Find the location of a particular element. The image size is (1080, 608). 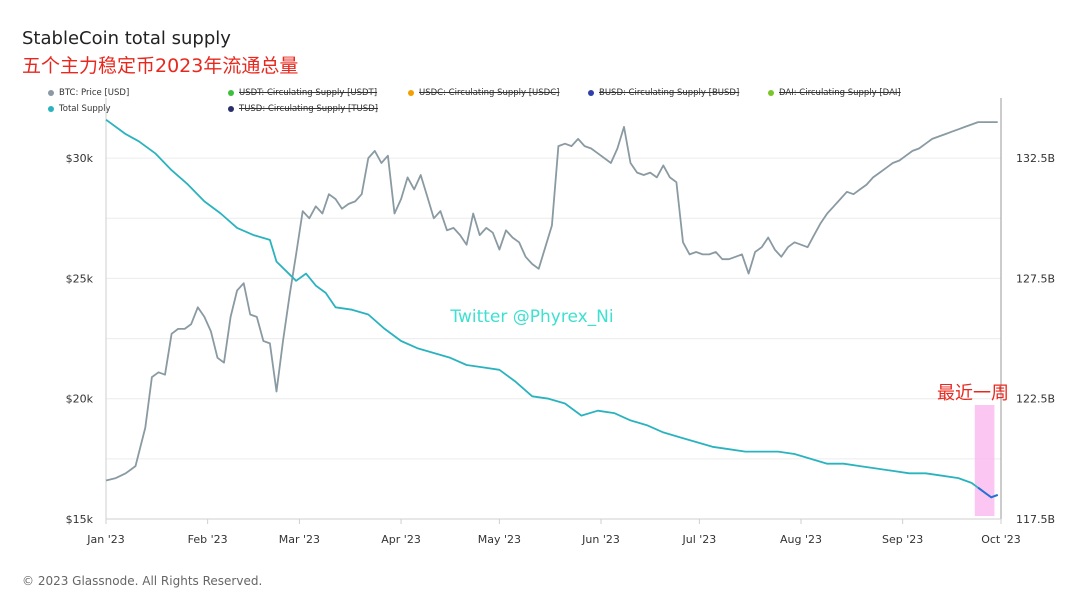

legend-item: TUSD: Circulating Supply [TUSD] is located at coordinates (303, 109).